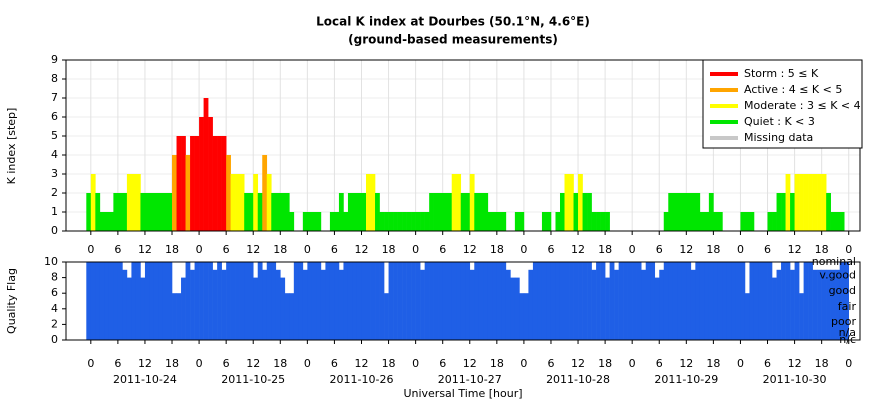  What do you see at coordinates (470, 379) in the screenshot?
I see `date-label: 2011-10-27` at bounding box center [470, 379].